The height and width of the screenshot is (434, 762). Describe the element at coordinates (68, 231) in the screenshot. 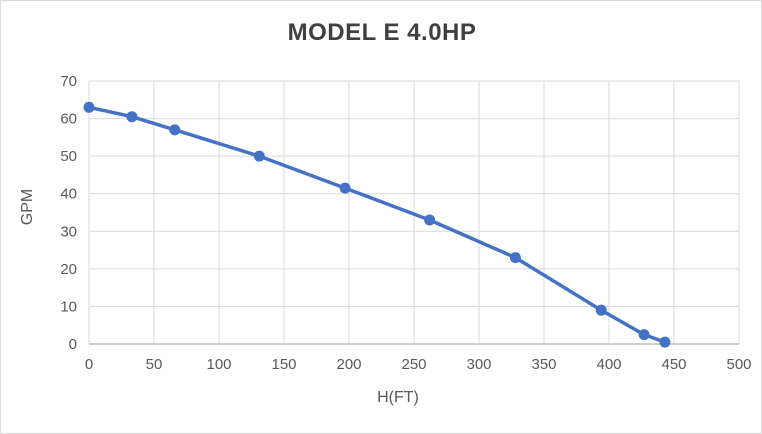

I see `y-tick-label: 30` at that location.